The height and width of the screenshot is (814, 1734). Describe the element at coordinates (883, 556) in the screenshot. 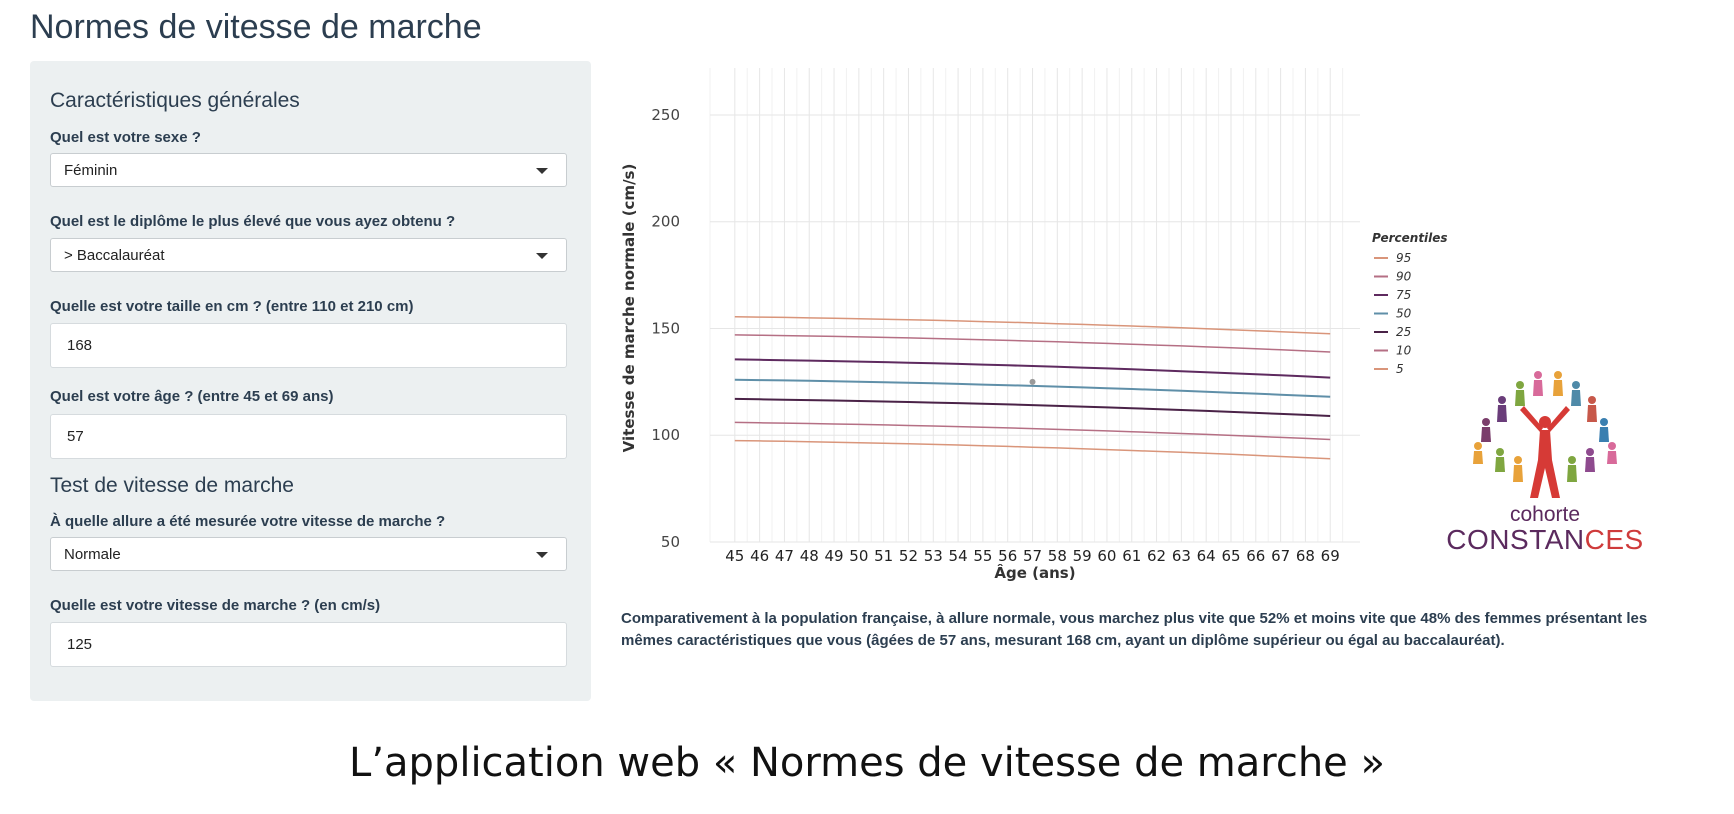

I see `x-tick-label: 51` at that location.